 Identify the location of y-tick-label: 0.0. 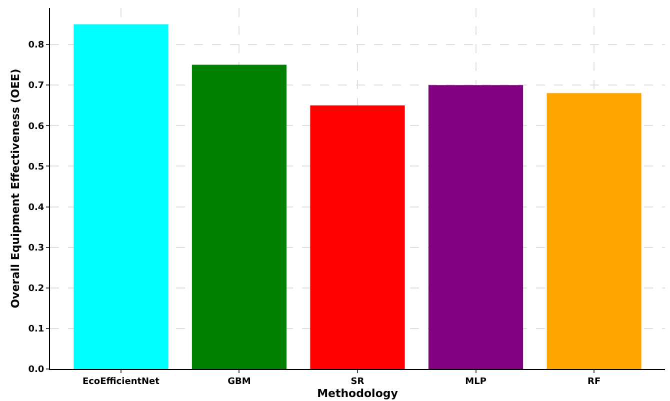
(36, 370).